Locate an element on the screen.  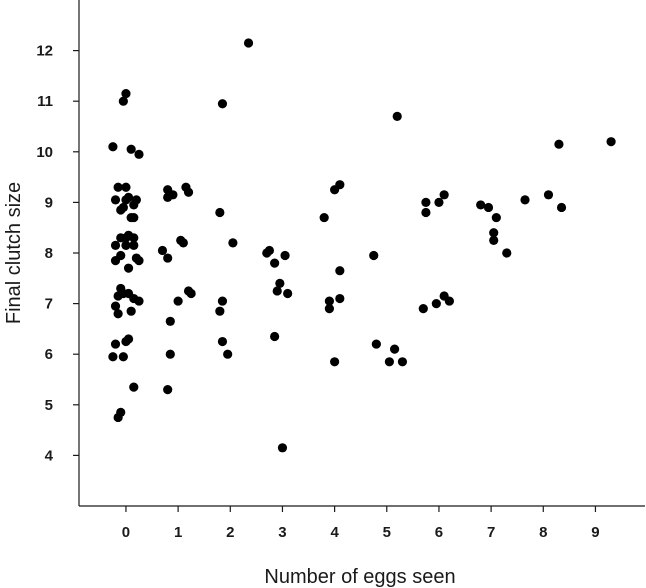
y-tick-label: 10 is located at coordinates (44, 152).